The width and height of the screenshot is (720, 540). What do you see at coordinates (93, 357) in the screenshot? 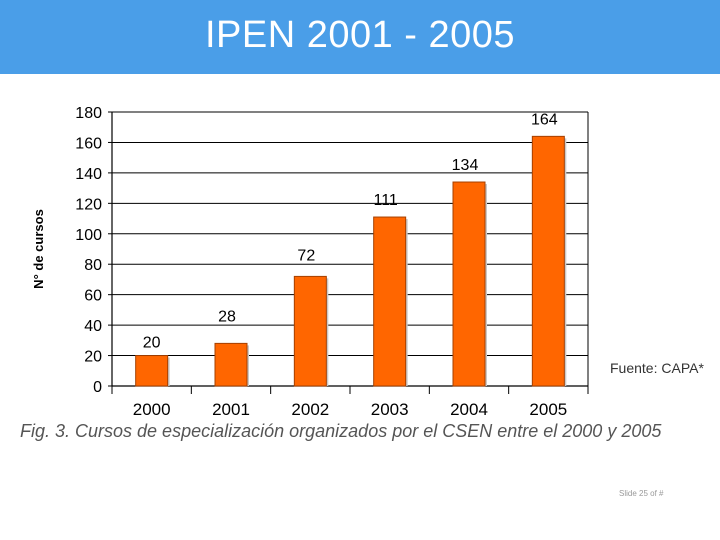
I see `y-tick-label: 20` at bounding box center [93, 357].